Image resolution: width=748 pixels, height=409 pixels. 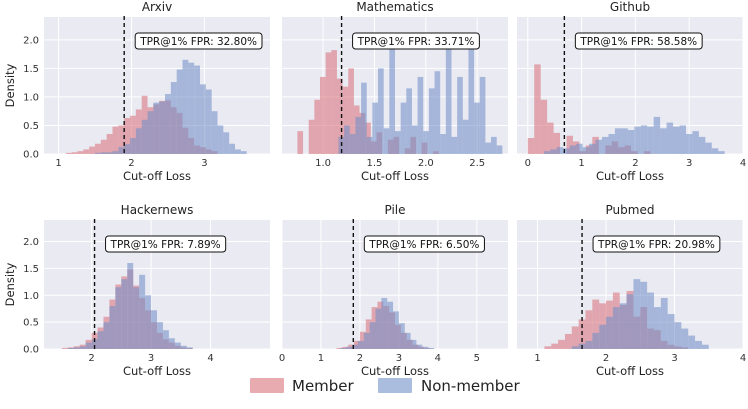 I want to click on annotation-text: TPR@1% FPR: 6.50%, so click(x=423, y=245).